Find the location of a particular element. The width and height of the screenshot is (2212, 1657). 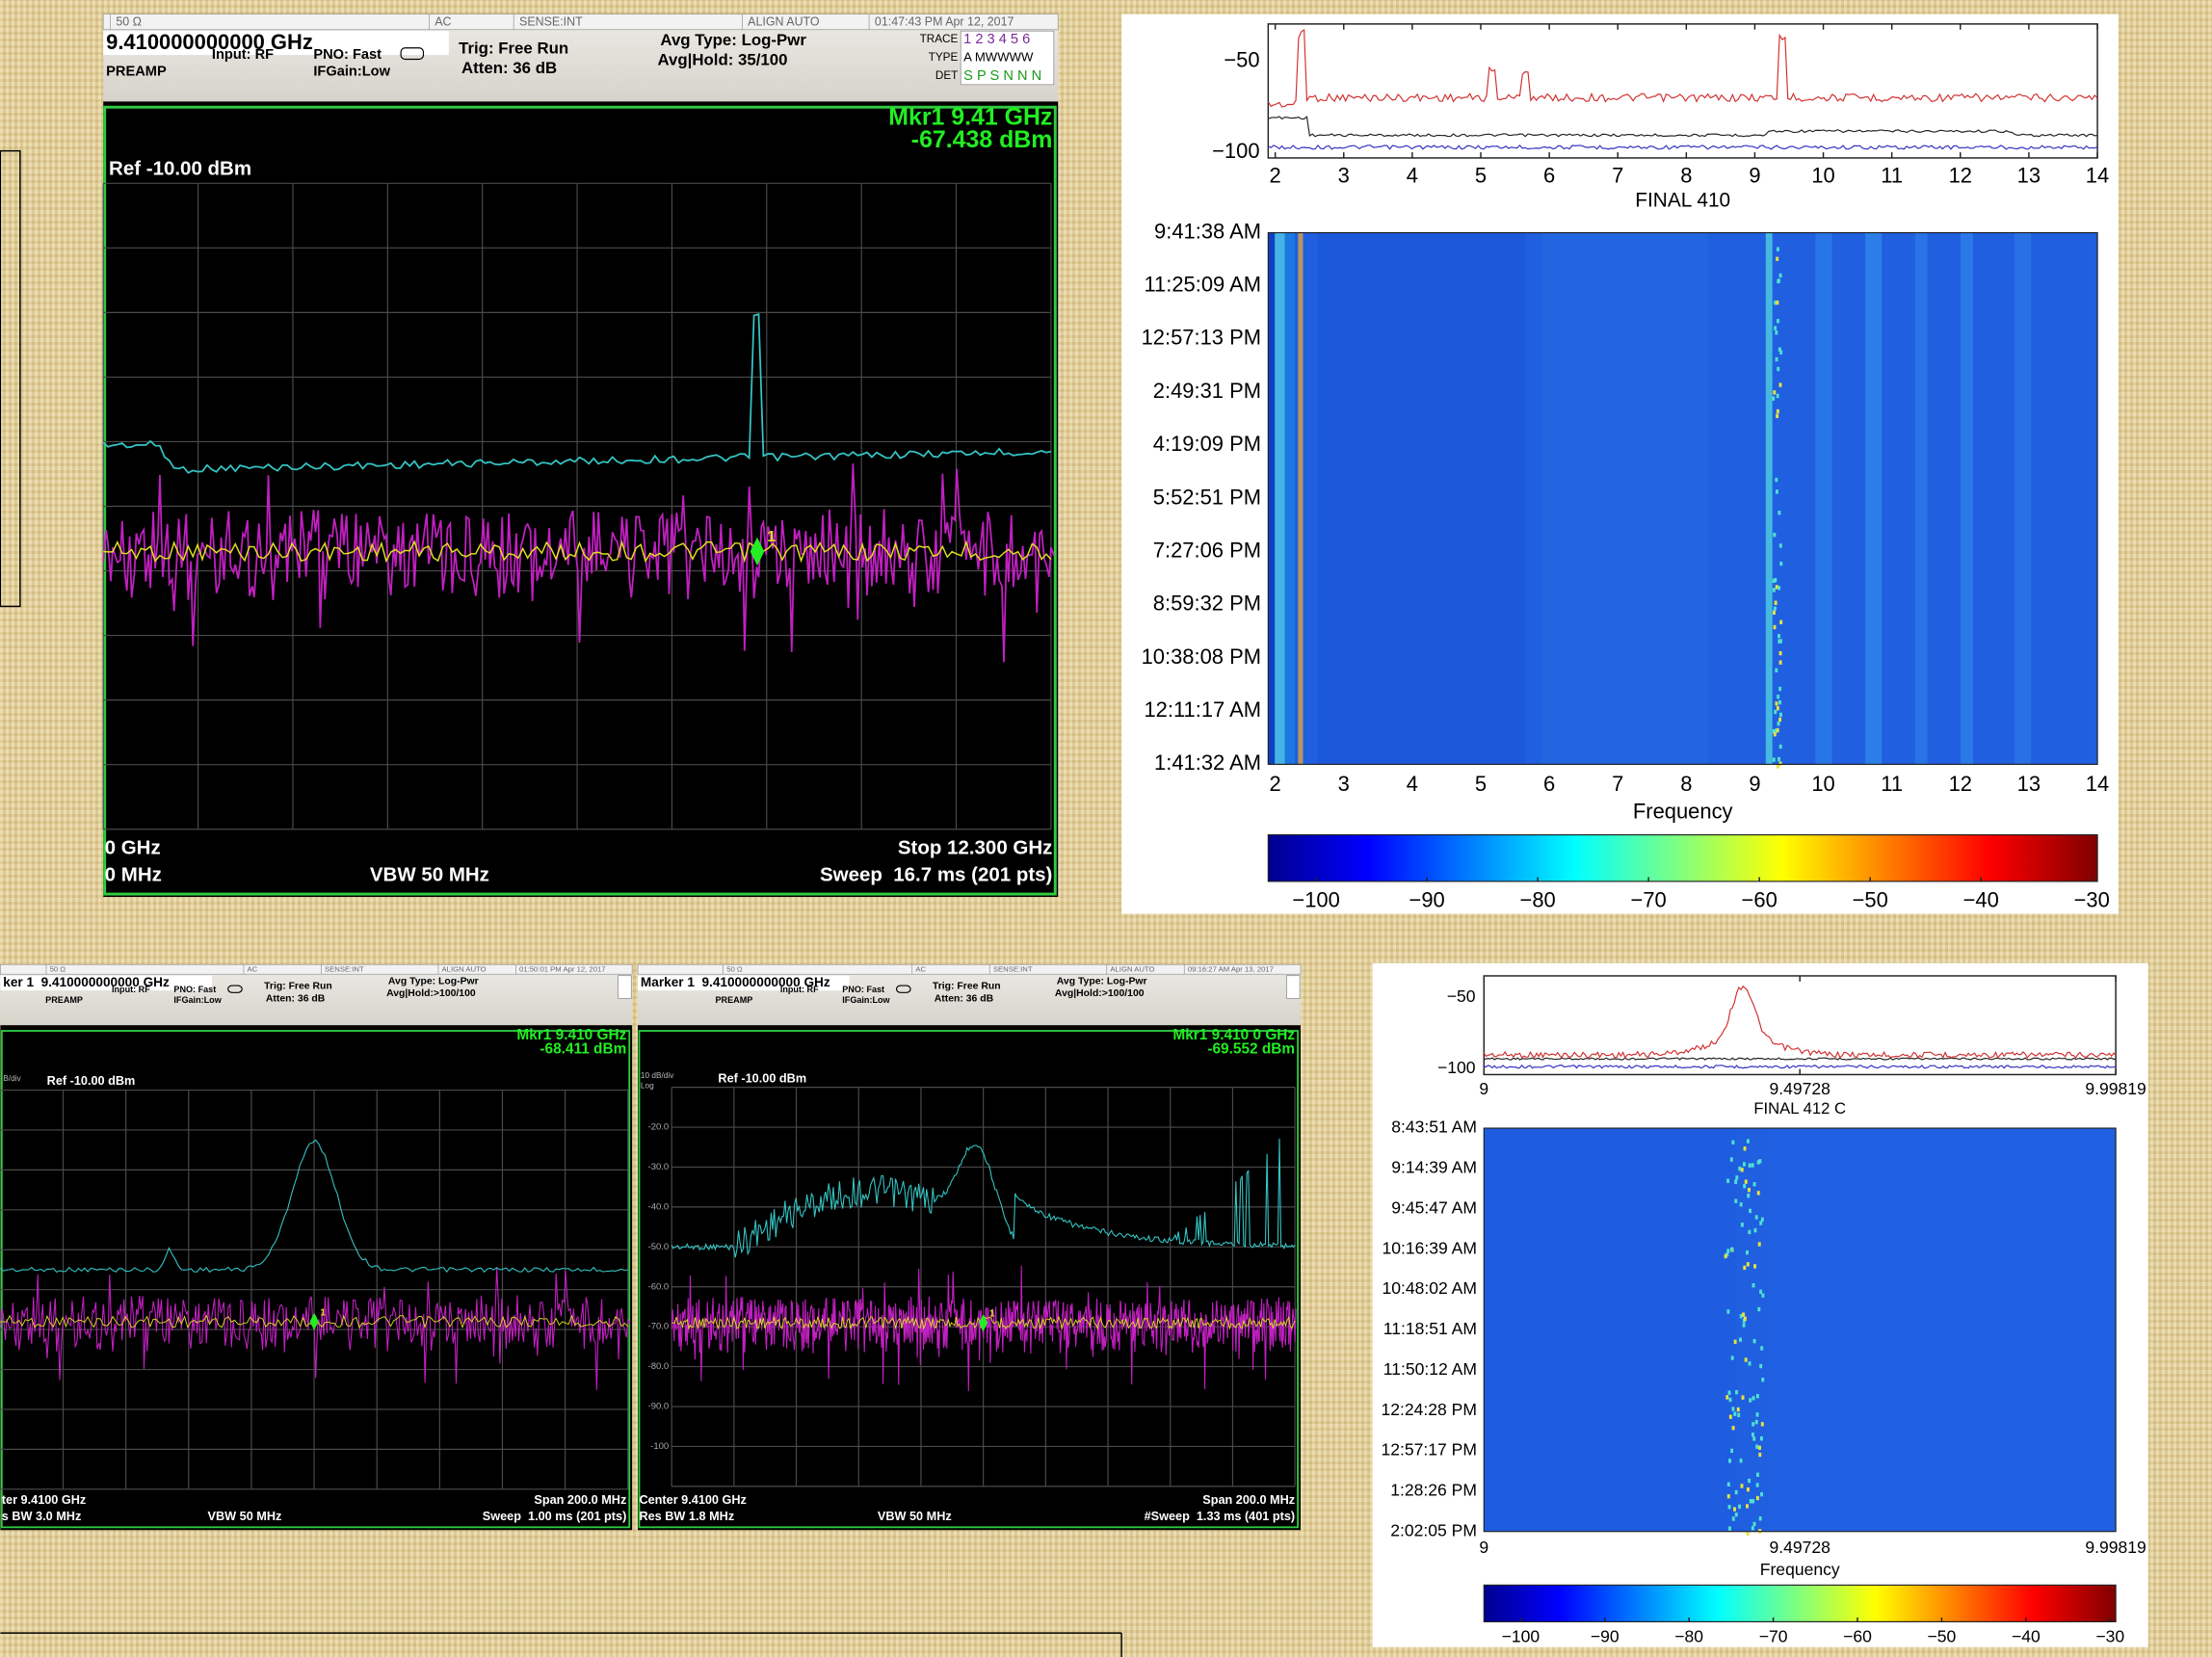

status-text: ALIGN AUTO is located at coordinates (464, 970).